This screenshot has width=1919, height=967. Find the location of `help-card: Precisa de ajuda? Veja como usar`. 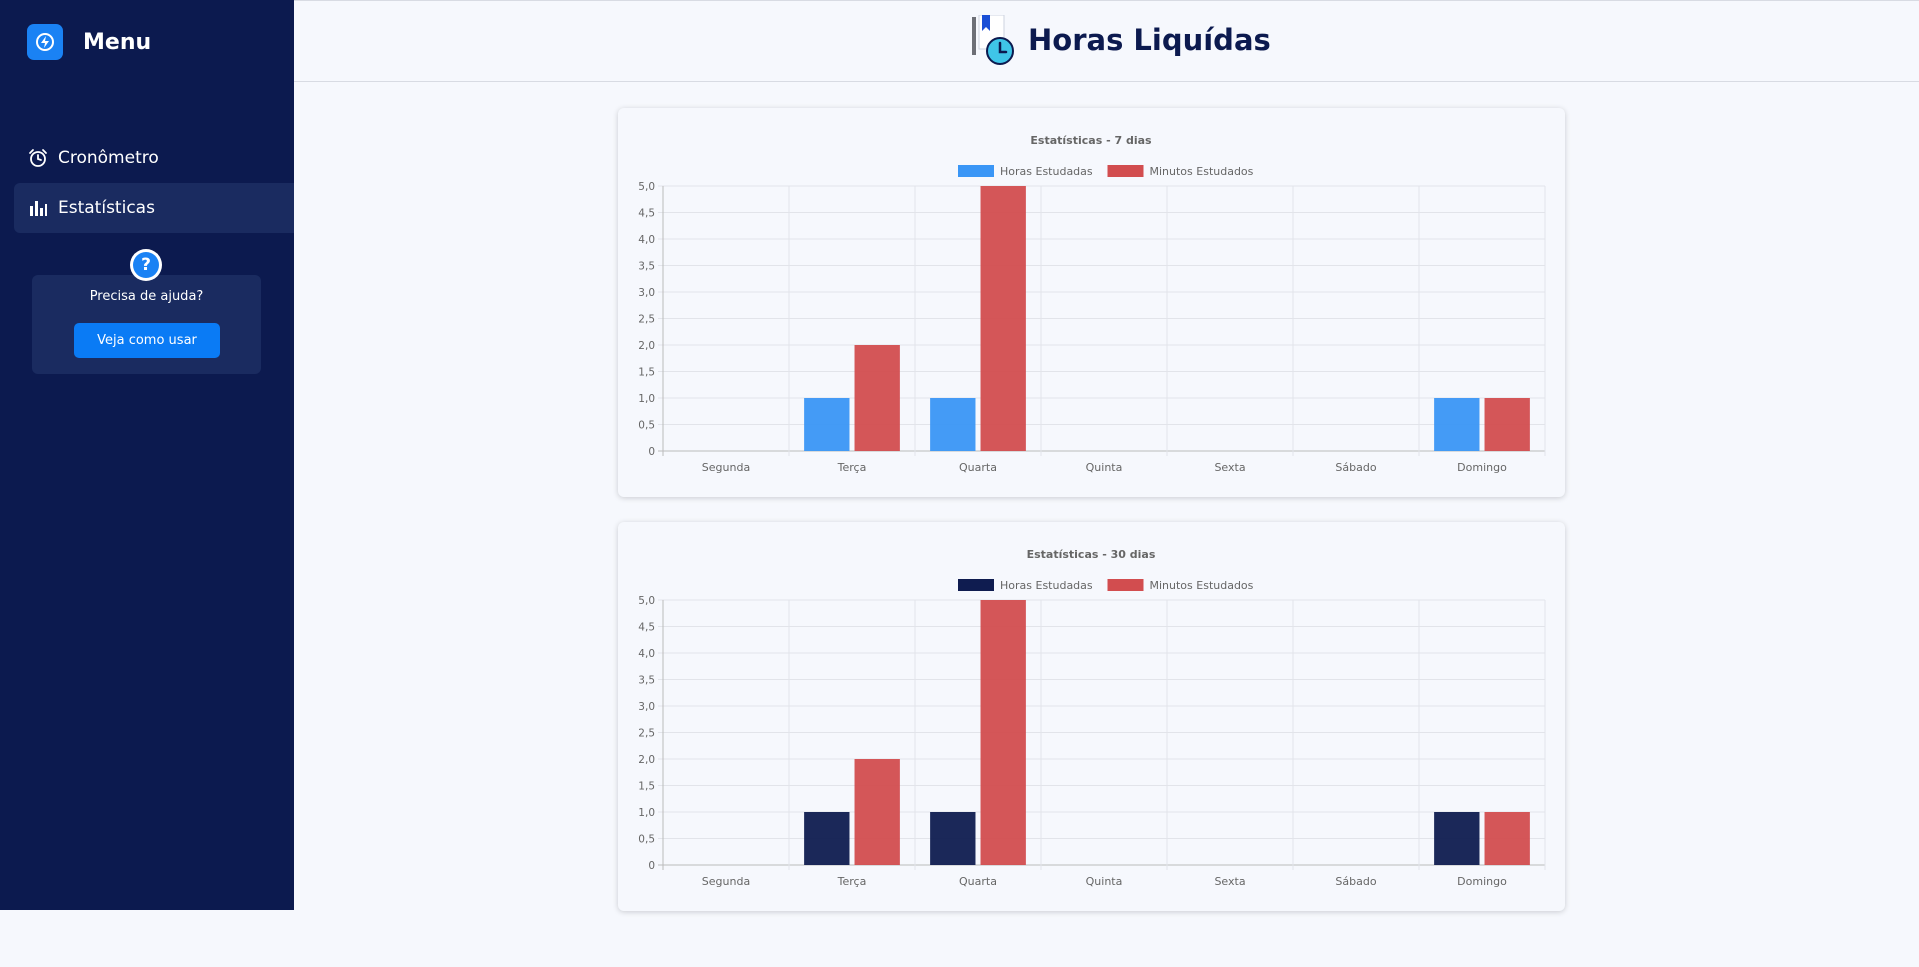

help-card: Precisa de ajuda? Veja como usar is located at coordinates (146, 324).